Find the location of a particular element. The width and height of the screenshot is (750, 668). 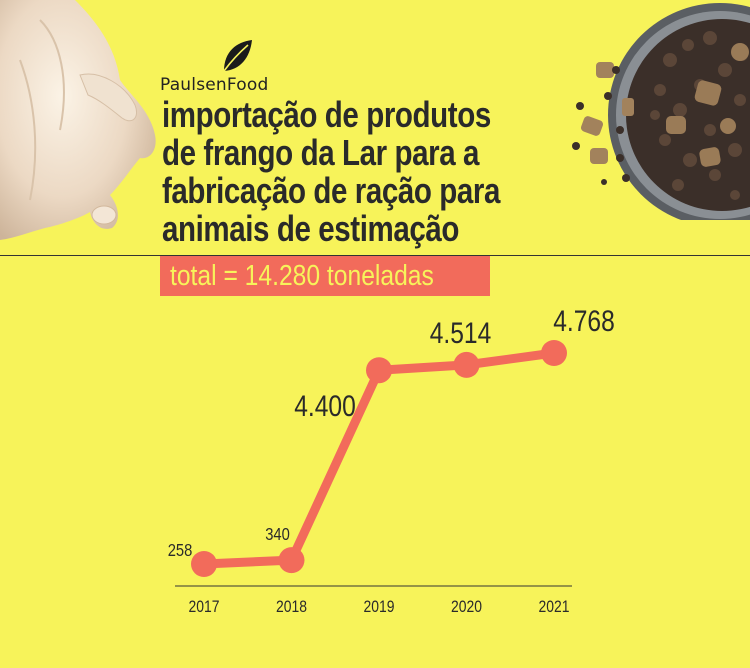

x-tick-label: 2021 is located at coordinates (554, 607).